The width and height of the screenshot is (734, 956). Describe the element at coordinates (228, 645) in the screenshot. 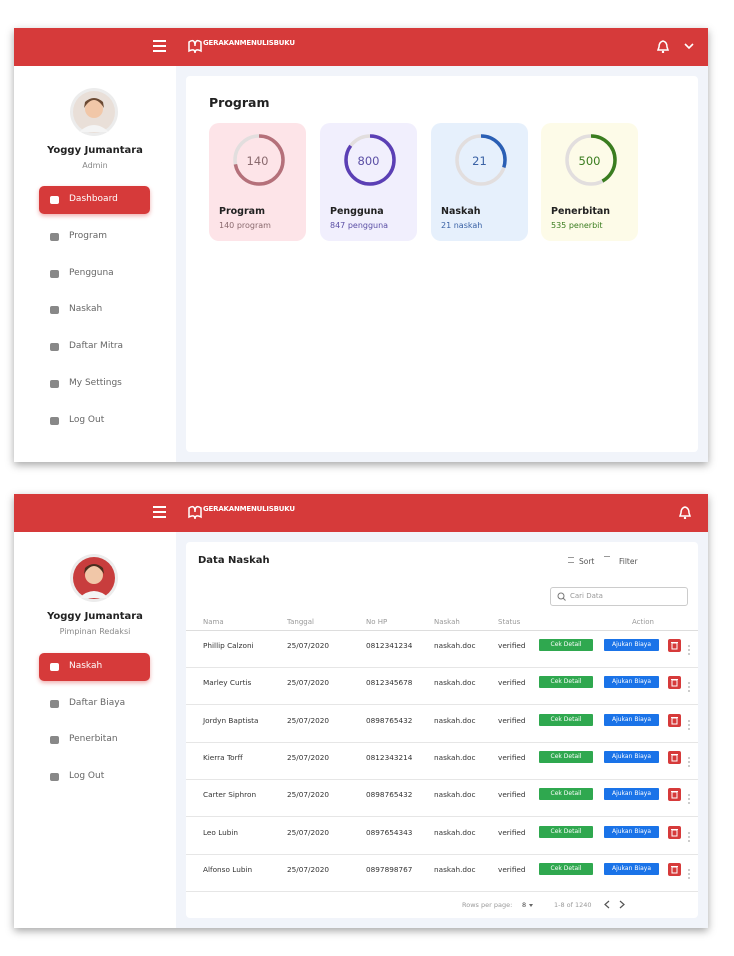

I see `table-cell: Phillip Calzoni` at that location.